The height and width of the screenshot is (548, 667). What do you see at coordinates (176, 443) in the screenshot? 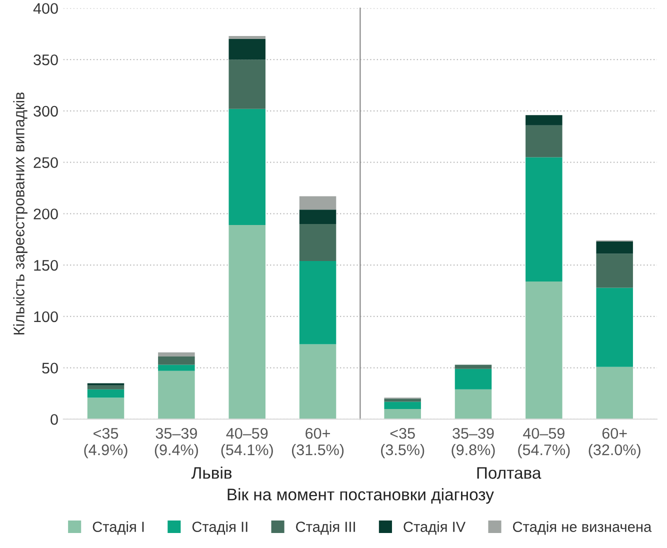
I see `x-tick-label: 35–39 (9.4%)` at bounding box center [176, 443].